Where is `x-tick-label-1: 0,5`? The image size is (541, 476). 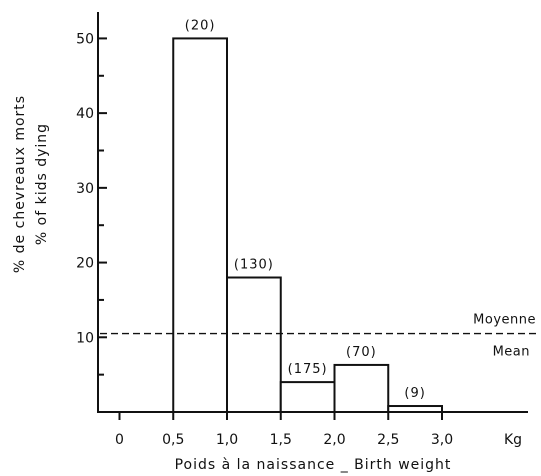 x-tick-label-1: 0,5 is located at coordinates (173, 440).